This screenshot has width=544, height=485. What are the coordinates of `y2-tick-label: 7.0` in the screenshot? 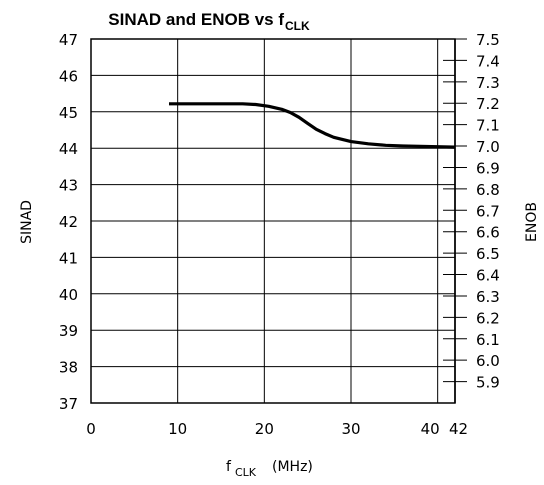 It's located at (488, 147).